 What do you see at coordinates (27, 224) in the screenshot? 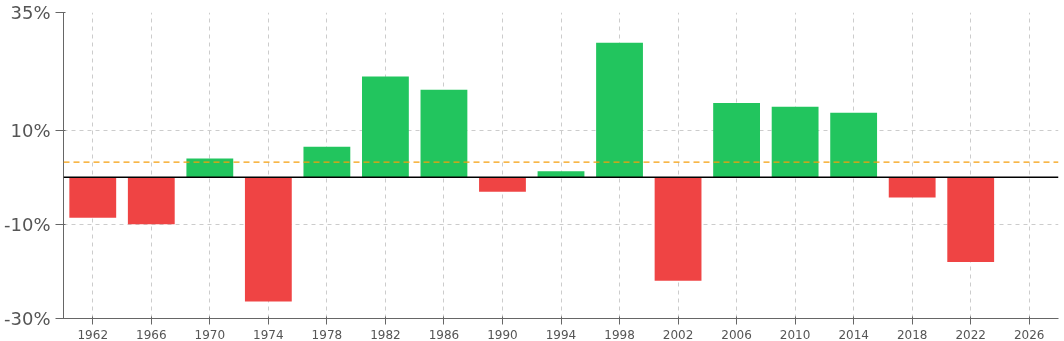
I see `y-tick-label: -10%` at bounding box center [27, 224].